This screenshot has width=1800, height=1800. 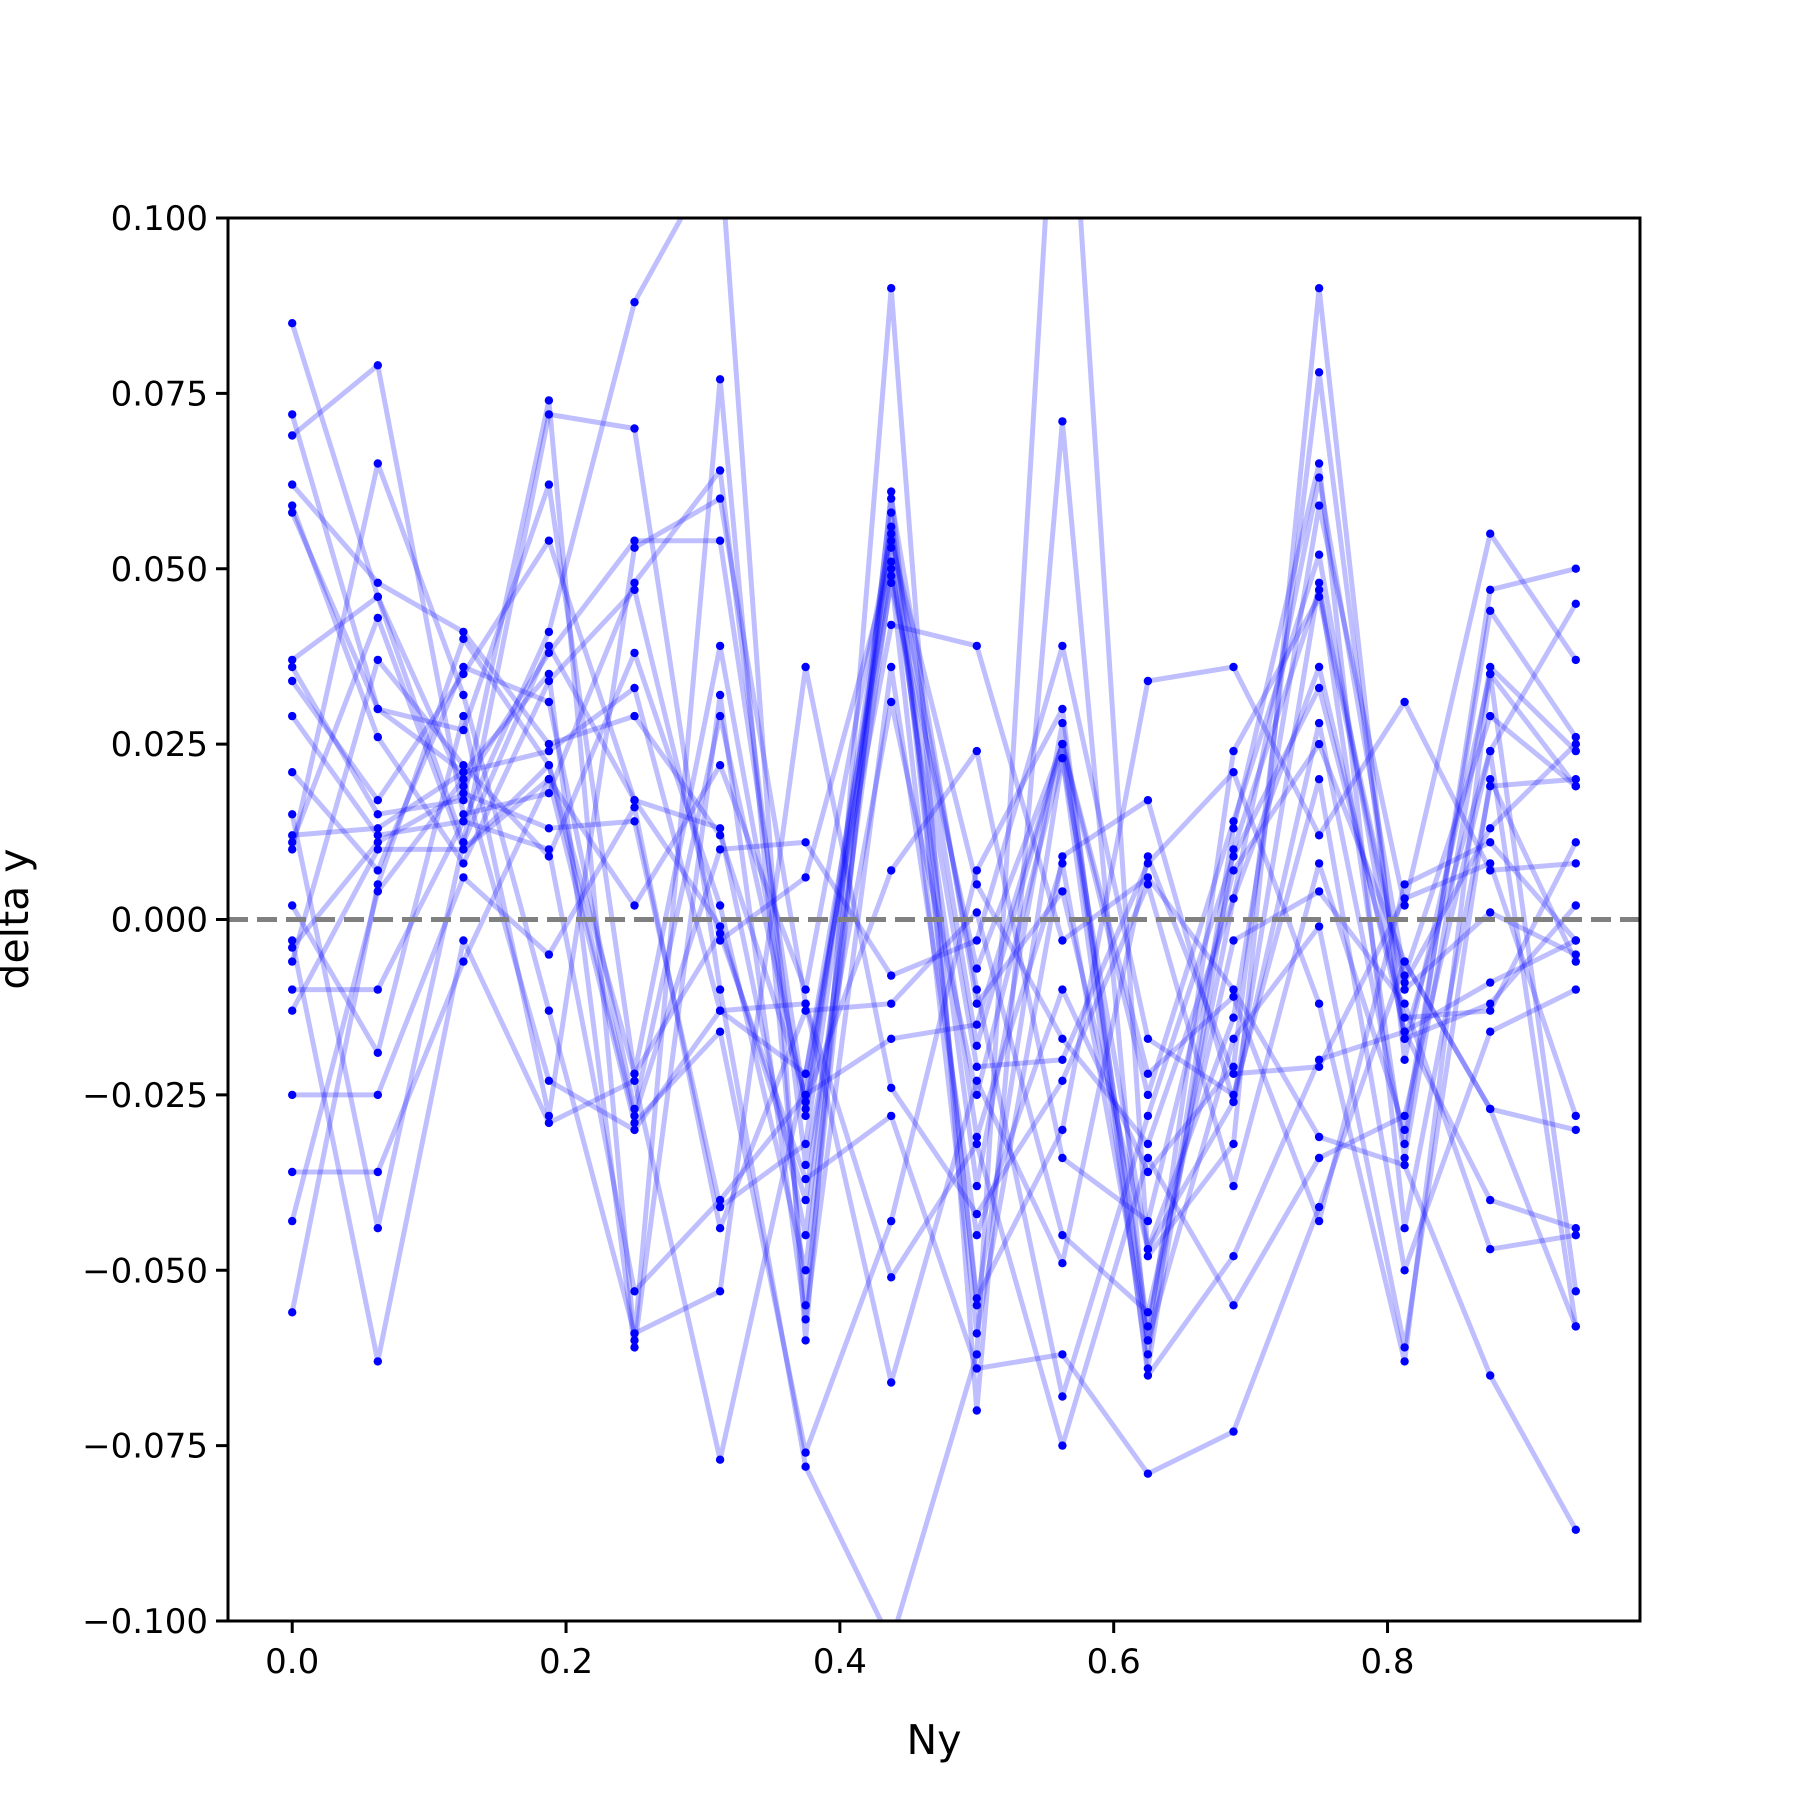 I want to click on y-tick-label: 0.025, so click(x=159, y=745).